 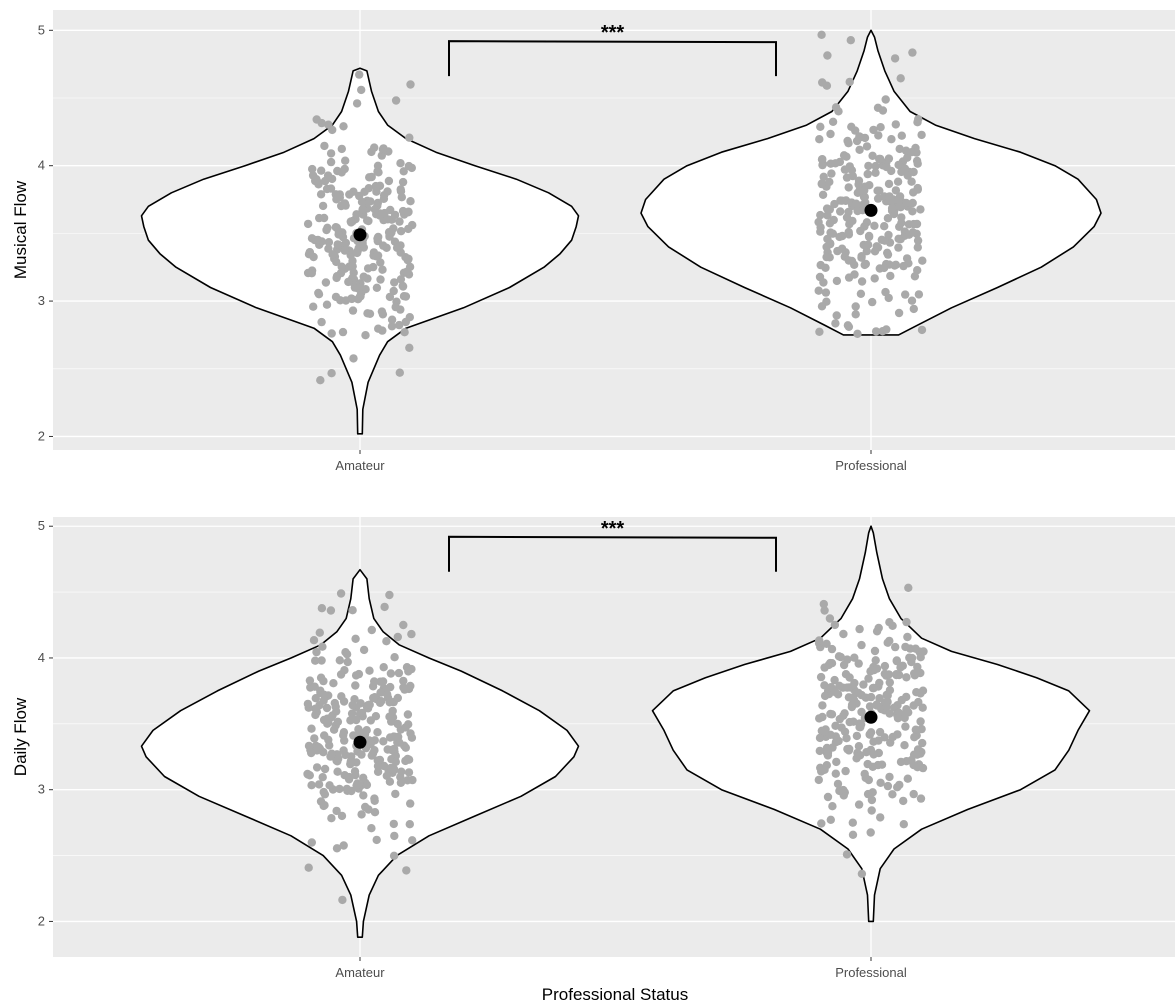 What do you see at coordinates (41, 920) in the screenshot?
I see `y-tick-label: 2` at bounding box center [41, 920].